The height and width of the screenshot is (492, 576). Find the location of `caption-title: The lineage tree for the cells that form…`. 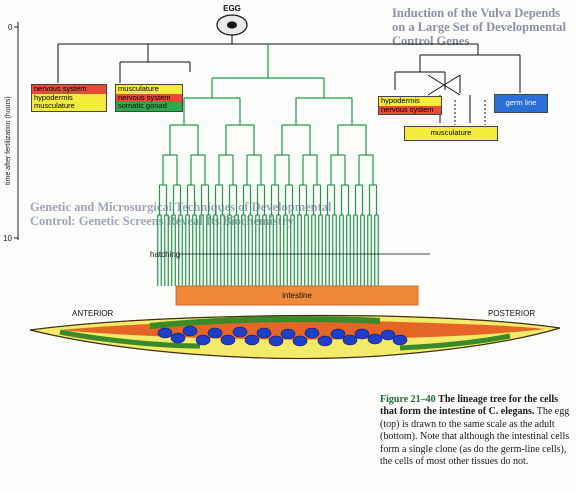

caption-title: The lineage tree for the cells that form… is located at coordinates (469, 406).